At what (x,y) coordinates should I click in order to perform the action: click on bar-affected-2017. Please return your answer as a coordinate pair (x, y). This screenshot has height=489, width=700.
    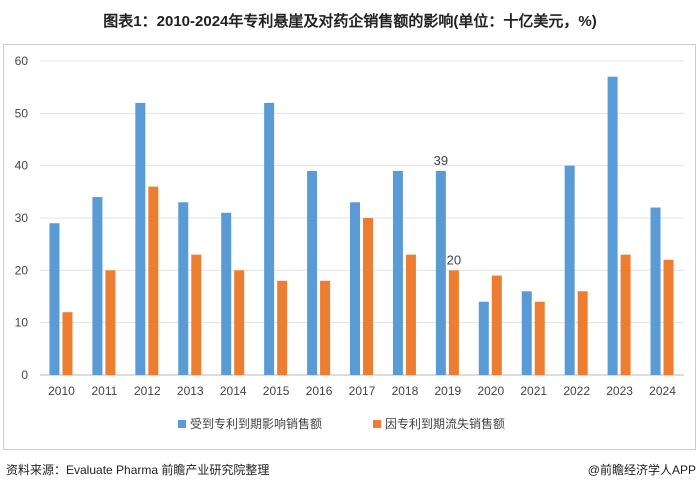
    Looking at the image, I should click on (355, 288).